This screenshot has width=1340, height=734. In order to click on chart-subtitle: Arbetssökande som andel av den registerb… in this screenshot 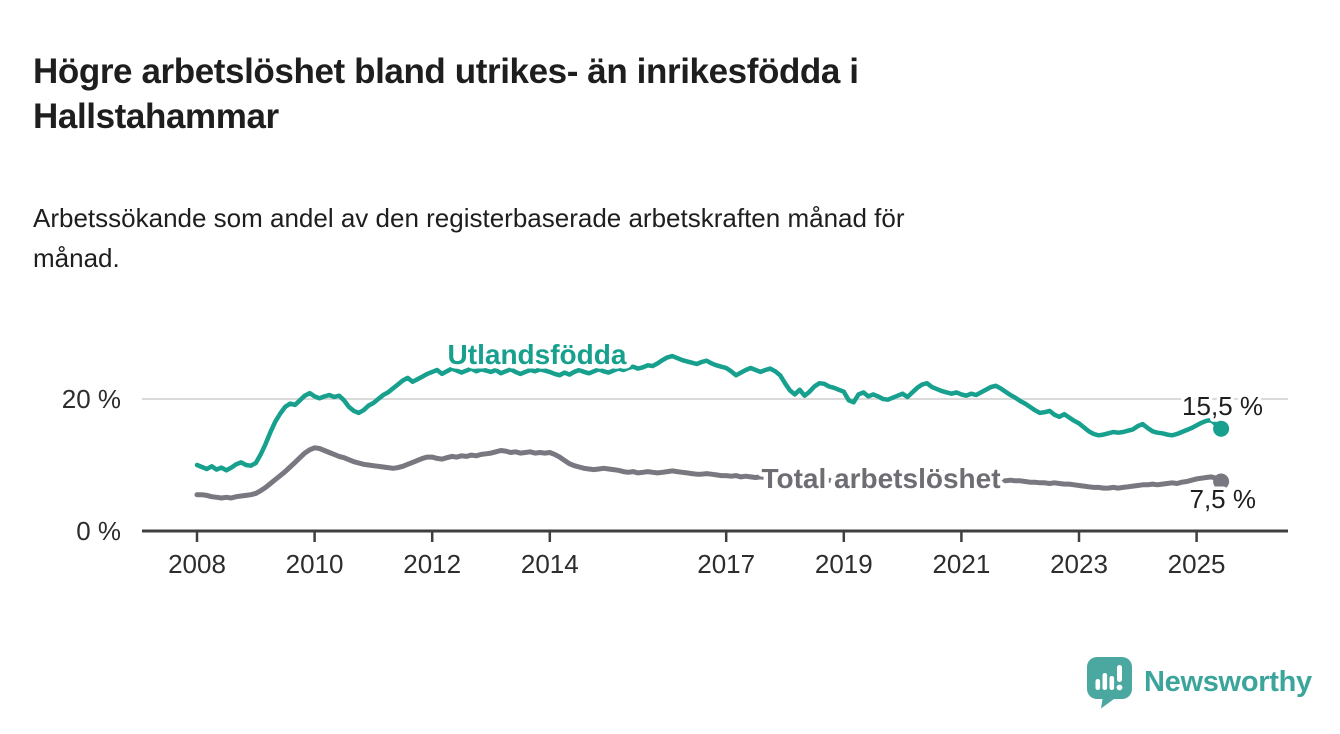, I will do `click(469, 238)`.